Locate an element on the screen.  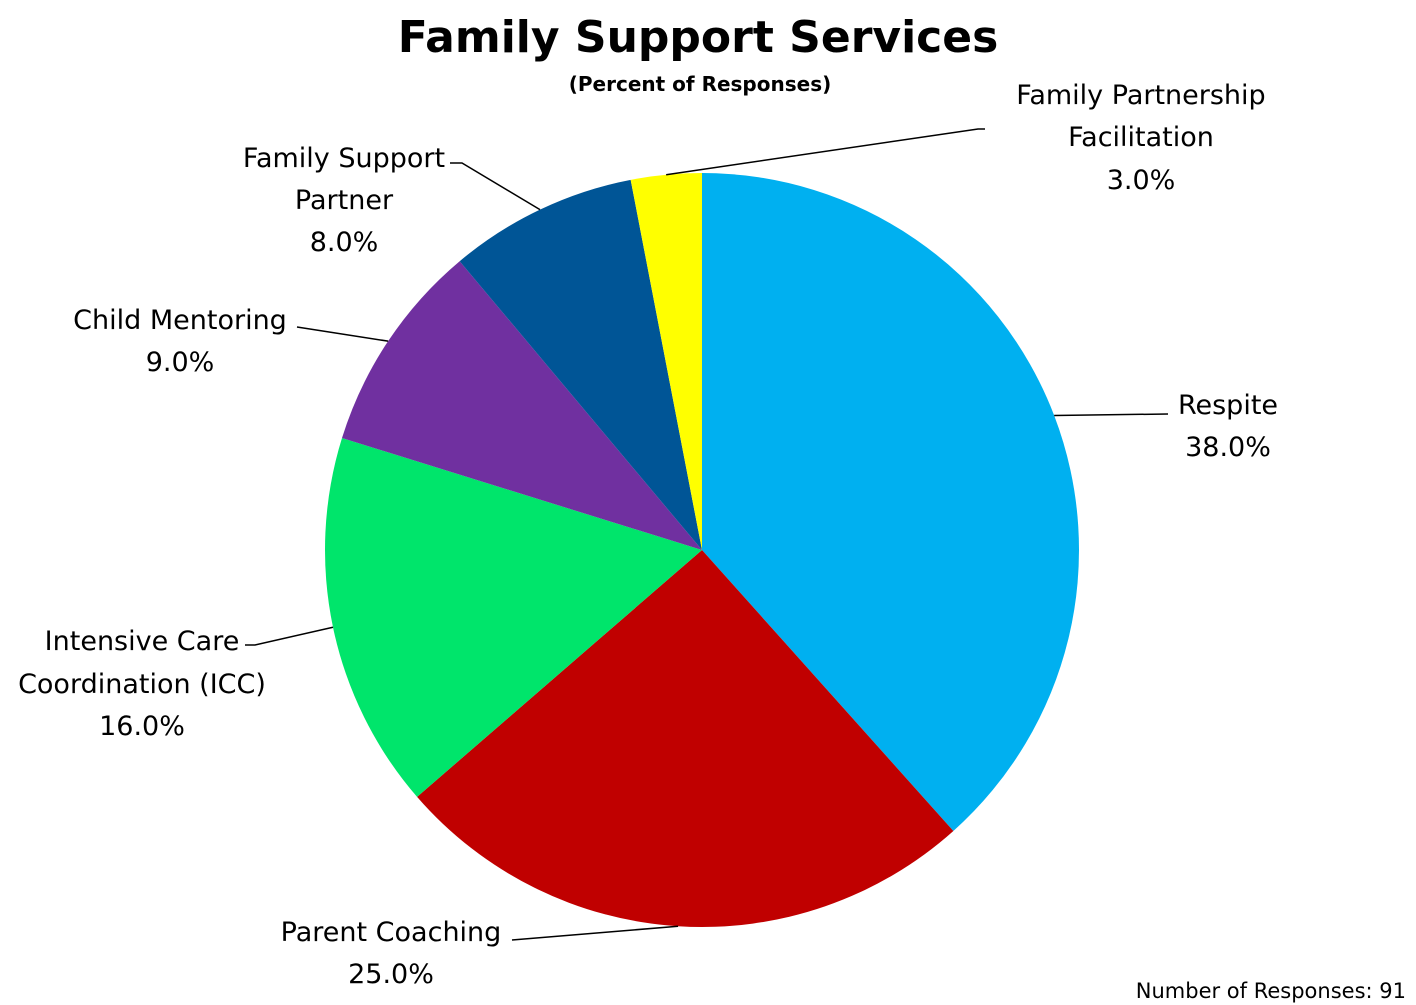
slice-label: Facilitation is located at coordinates (1141, 137).